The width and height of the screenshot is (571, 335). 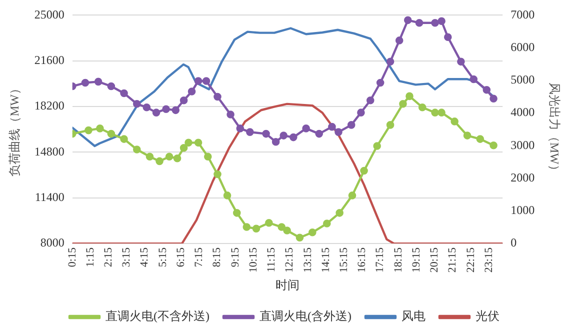 What do you see at coordinates (49, 197) in the screenshot?
I see `y-tick-label: 11400` at bounding box center [49, 197].